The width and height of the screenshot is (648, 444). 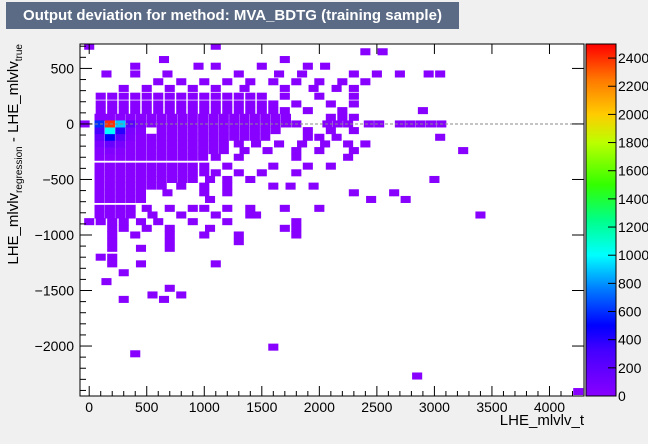 What do you see at coordinates (15, 154) in the screenshot?
I see `y-axis-label: LHE_mlvlvregression - LHE_mlvlvtrue` at bounding box center [15, 154].